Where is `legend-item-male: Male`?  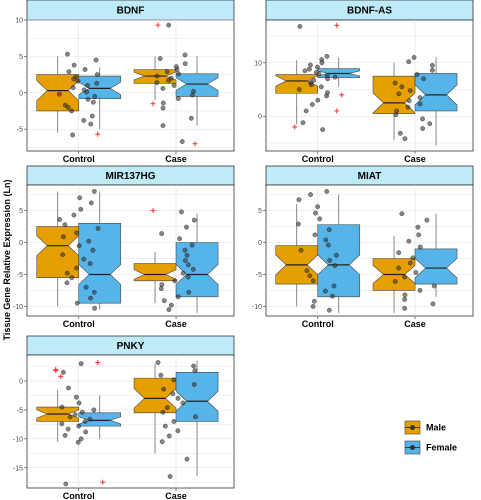 legend-item-male: Male is located at coordinates (425, 427).